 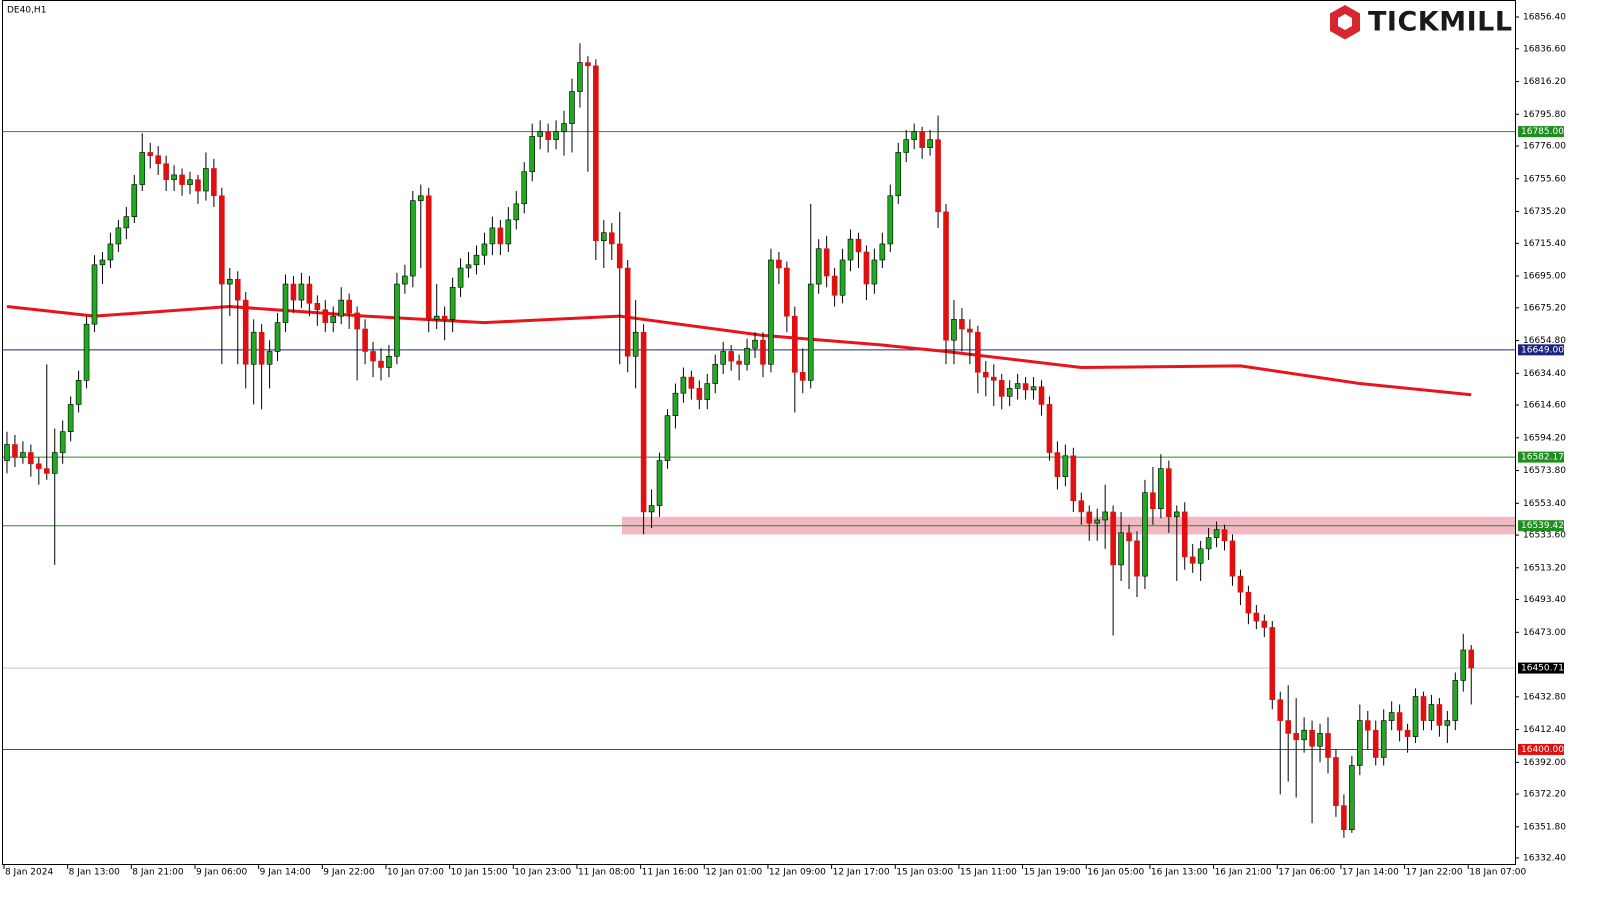 What do you see at coordinates (158, 873) in the screenshot?
I see `x-tick-label: 8 Jan 21:00` at bounding box center [158, 873].